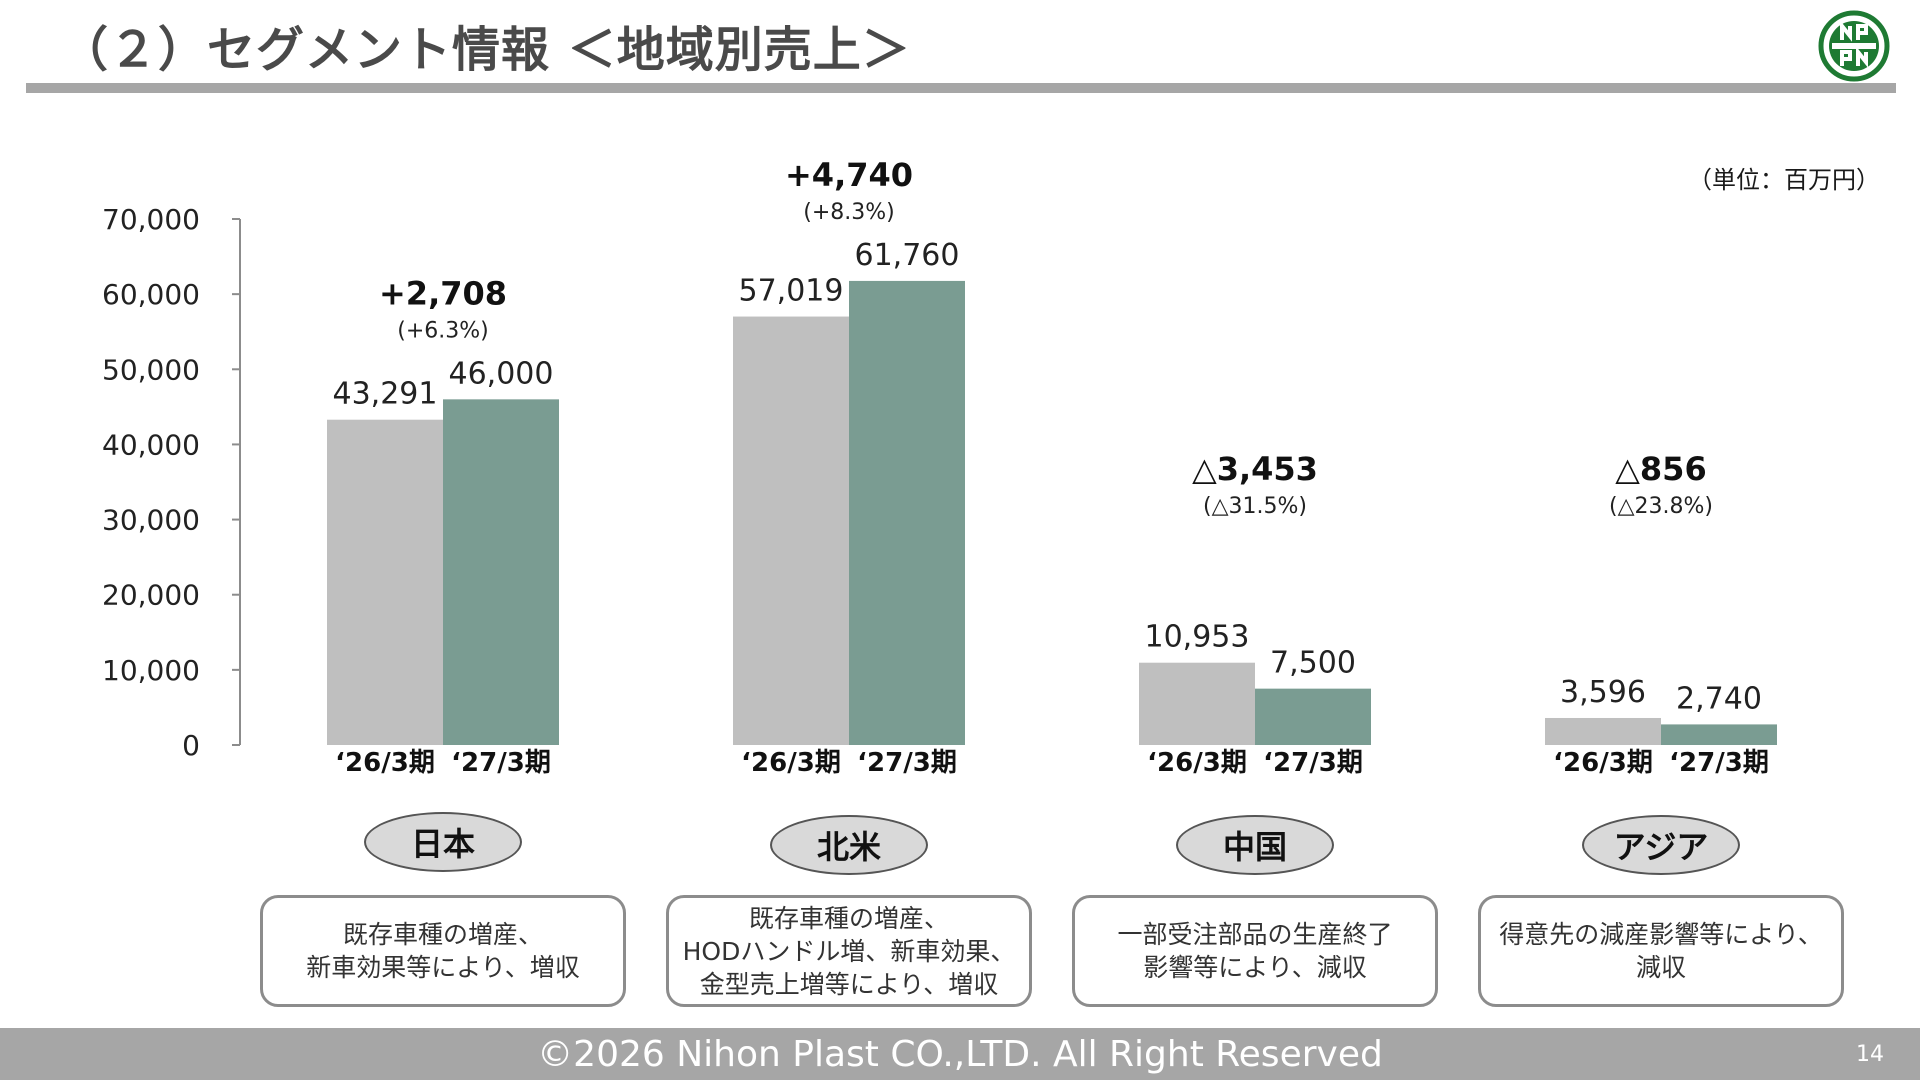 The image size is (1920, 1080). Describe the element at coordinates (961, 88) in the screenshot. I see `title-divider` at that location.